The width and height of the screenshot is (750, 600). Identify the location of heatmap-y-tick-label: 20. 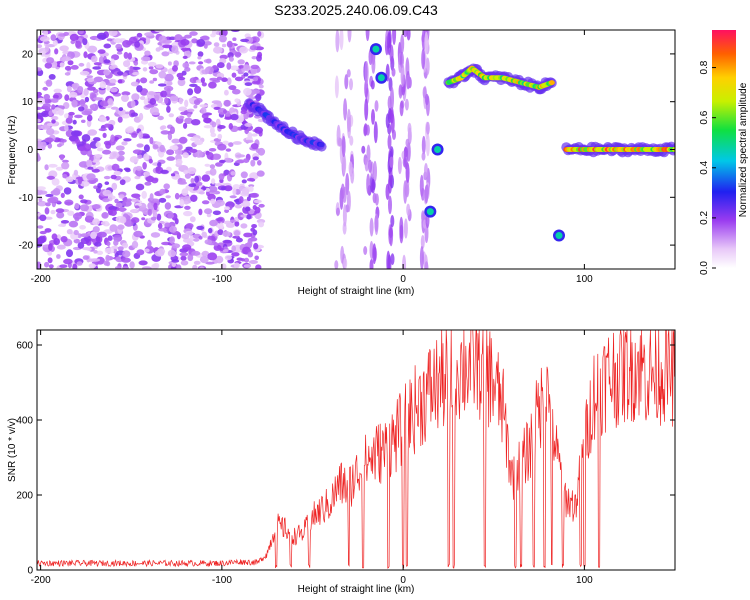
(28, 54).